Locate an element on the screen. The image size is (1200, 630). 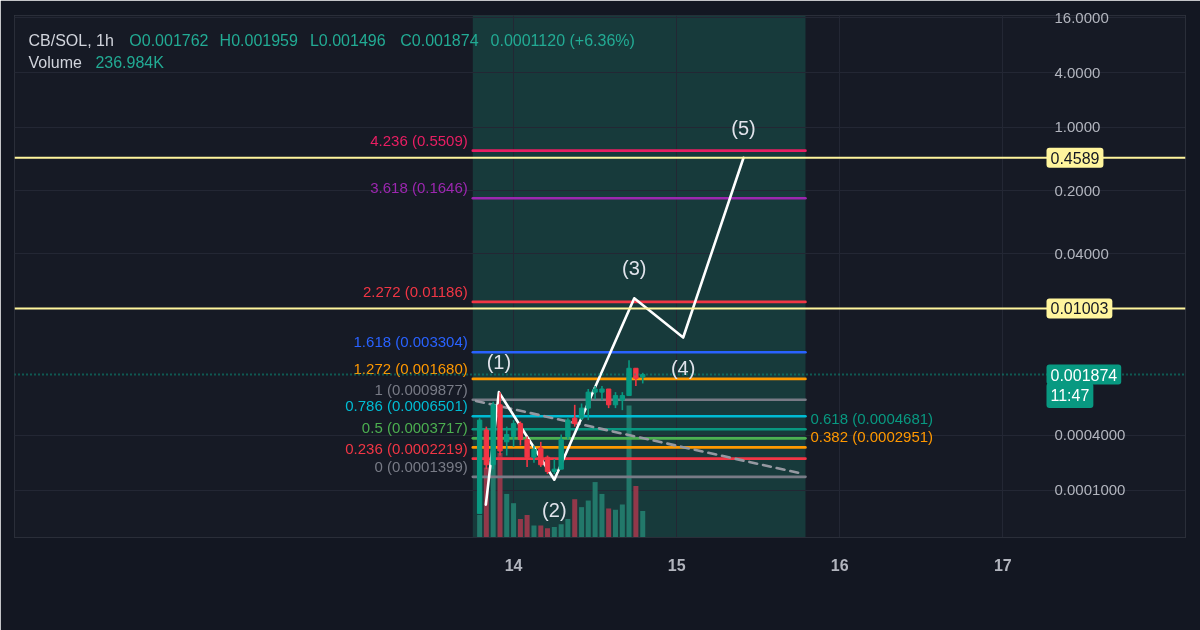
series-label: 2.272 (0.01186) is located at coordinates (415, 291).